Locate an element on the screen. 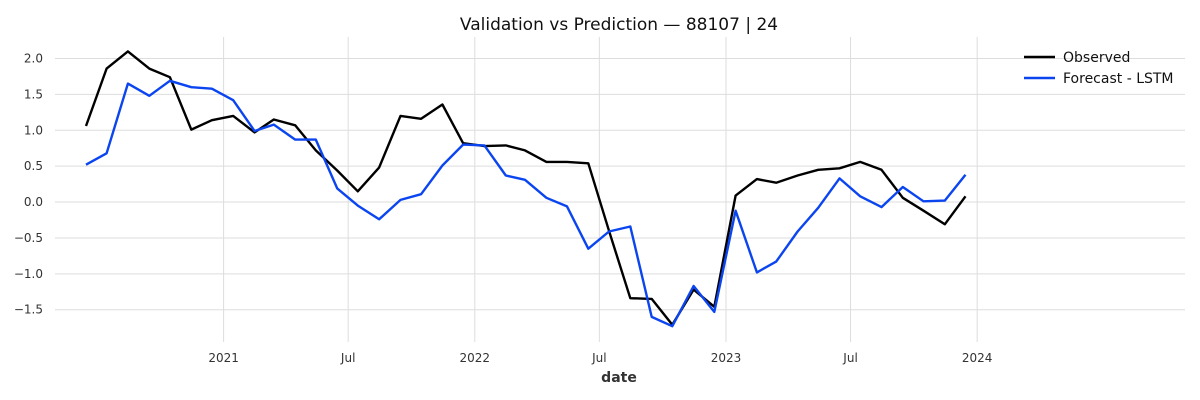 This screenshot has width=1200, height=400. x-tick-label: 2021 is located at coordinates (223, 358).